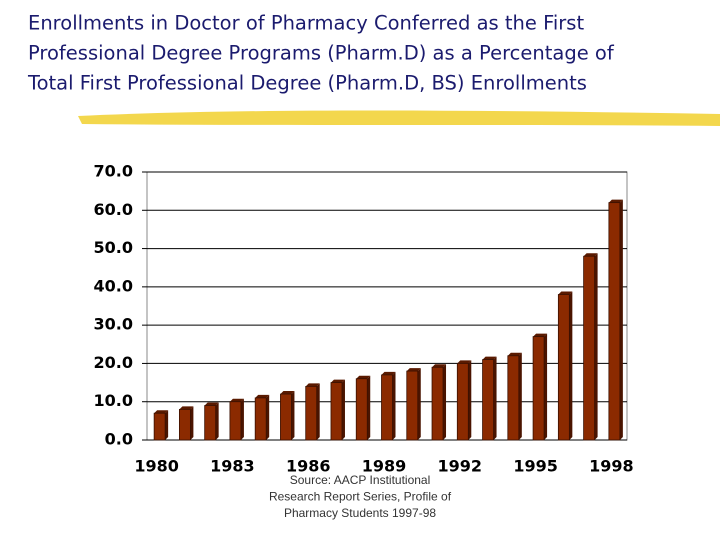 The width and height of the screenshot is (720, 540). What do you see at coordinates (308, 466) in the screenshot?
I see `x-tick-label: 1986` at bounding box center [308, 466].